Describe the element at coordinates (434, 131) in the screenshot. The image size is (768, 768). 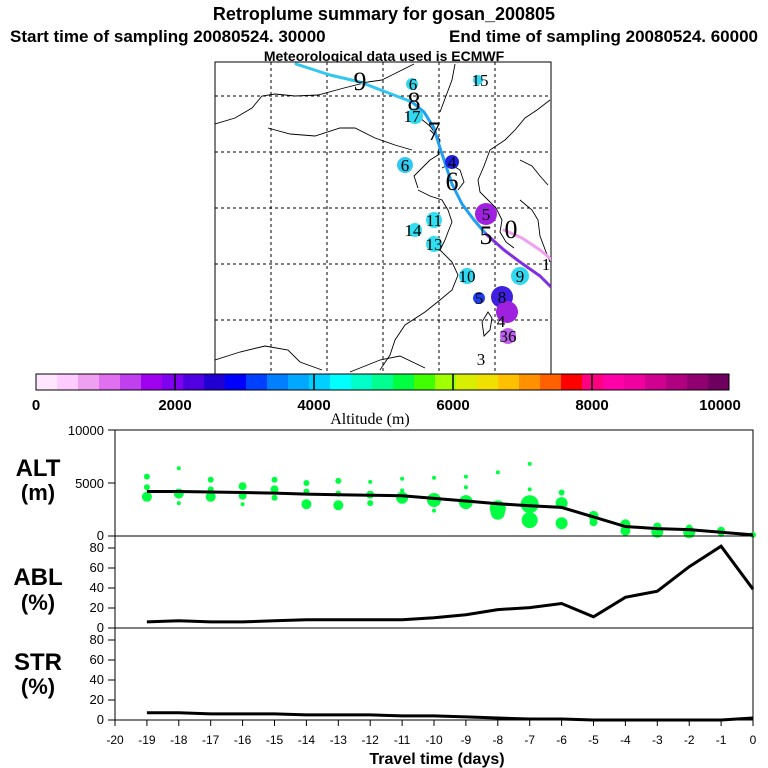
I see `trajectory-day-label: 7` at that location.